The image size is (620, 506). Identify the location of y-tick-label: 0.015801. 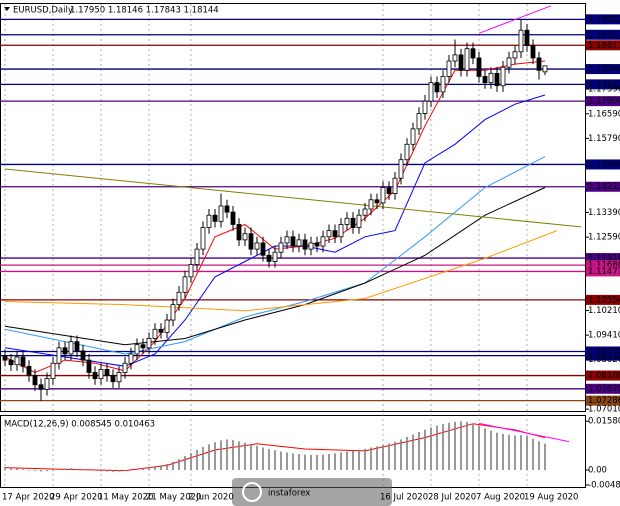
(604, 422).